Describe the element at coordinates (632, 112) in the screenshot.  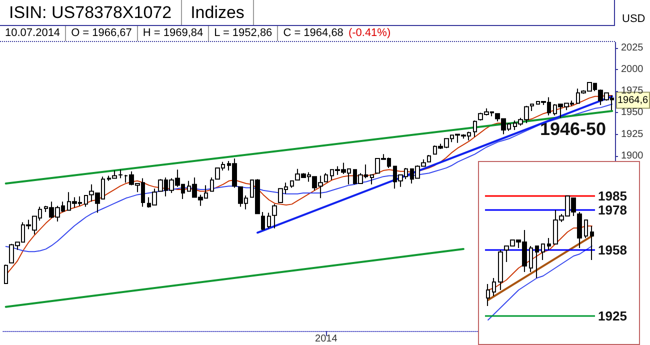
I see `y-tick-label: 1950` at that location.